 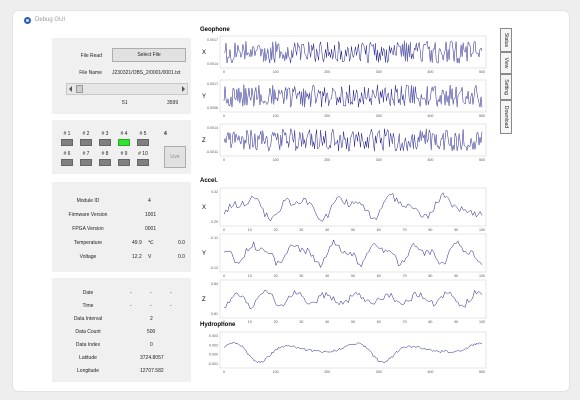 What do you see at coordinates (327, 72) in the screenshot?
I see `x-tick-label: 200` at bounding box center [327, 72].